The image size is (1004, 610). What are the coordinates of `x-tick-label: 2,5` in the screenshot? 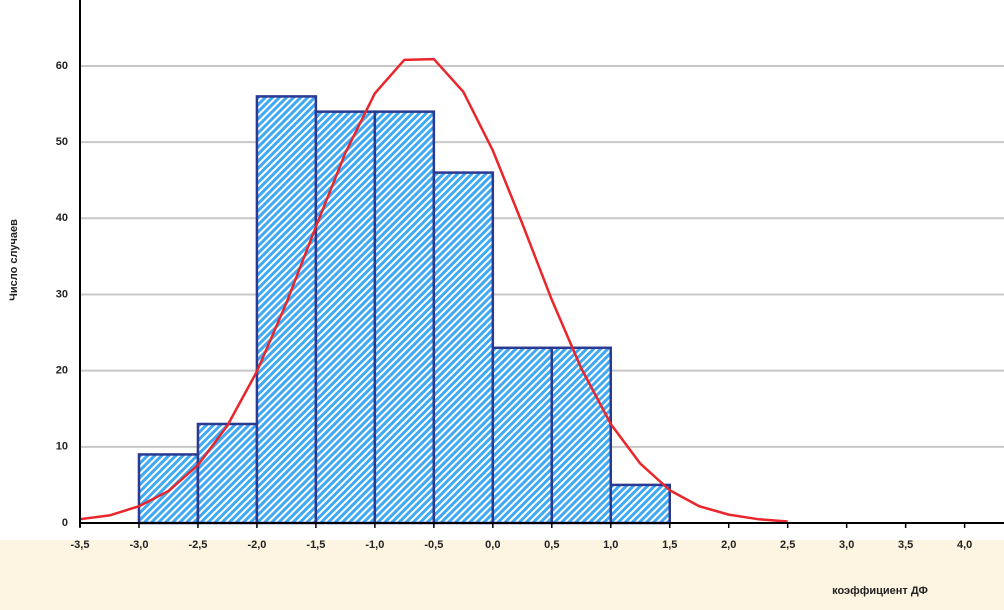 It's located at (787, 545).